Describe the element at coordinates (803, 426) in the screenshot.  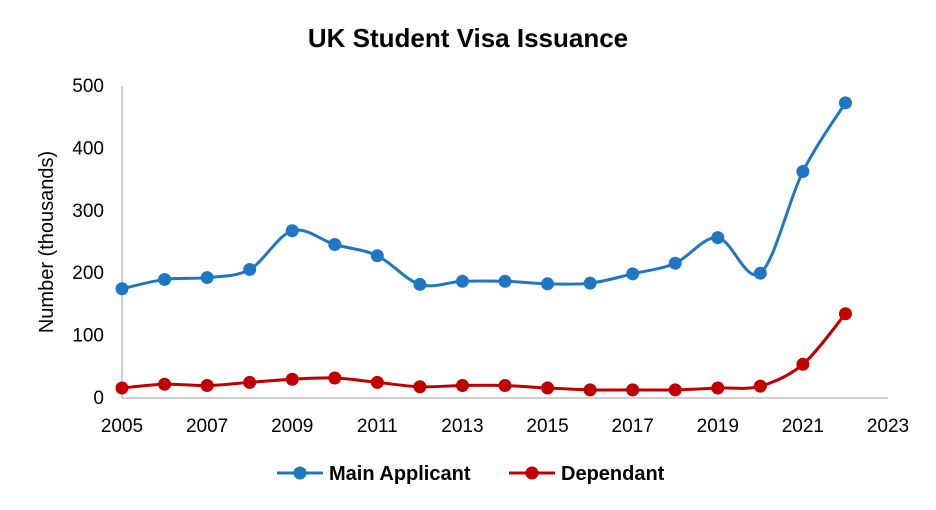
I see `x-tick-label: 2021` at that location.